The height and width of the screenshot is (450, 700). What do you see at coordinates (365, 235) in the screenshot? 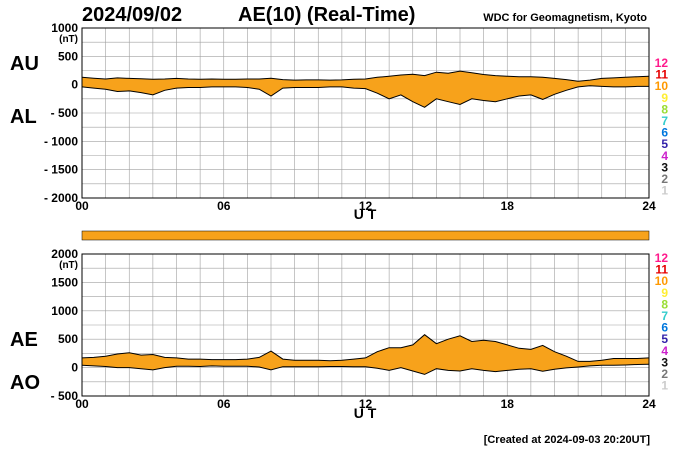
I see `separator-bar` at bounding box center [365, 235].